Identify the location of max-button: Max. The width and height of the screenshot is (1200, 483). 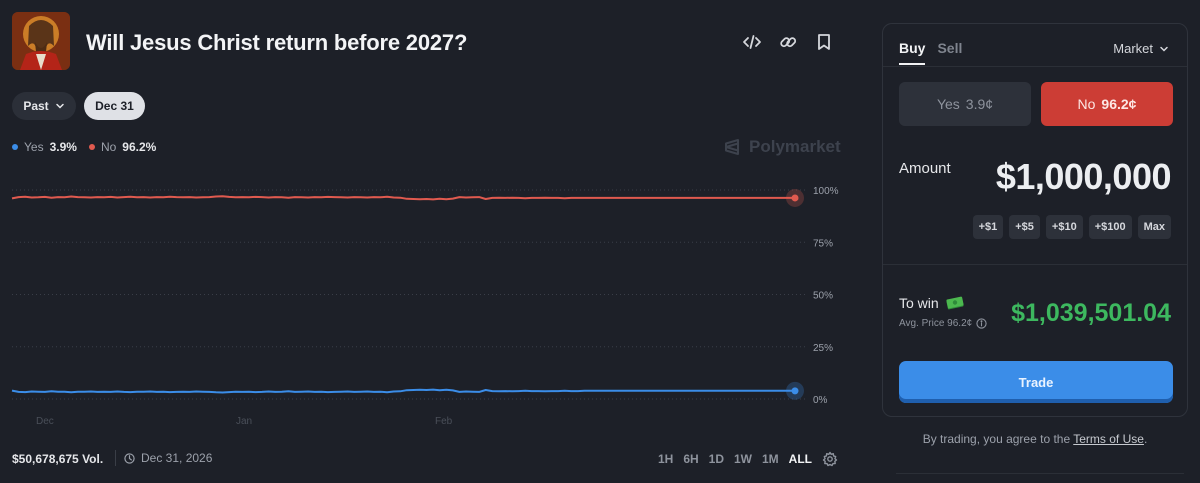
(1154, 227).